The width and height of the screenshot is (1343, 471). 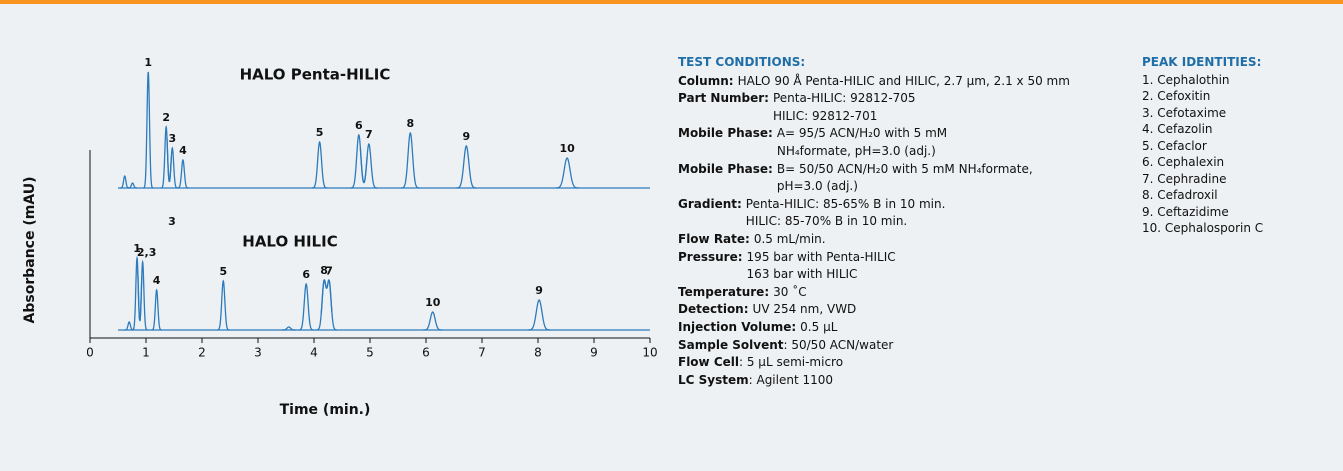 What do you see at coordinates (874, 240) in the screenshot?
I see `condition: Flow Rate: 0.5 mL/min.` at bounding box center [874, 240].